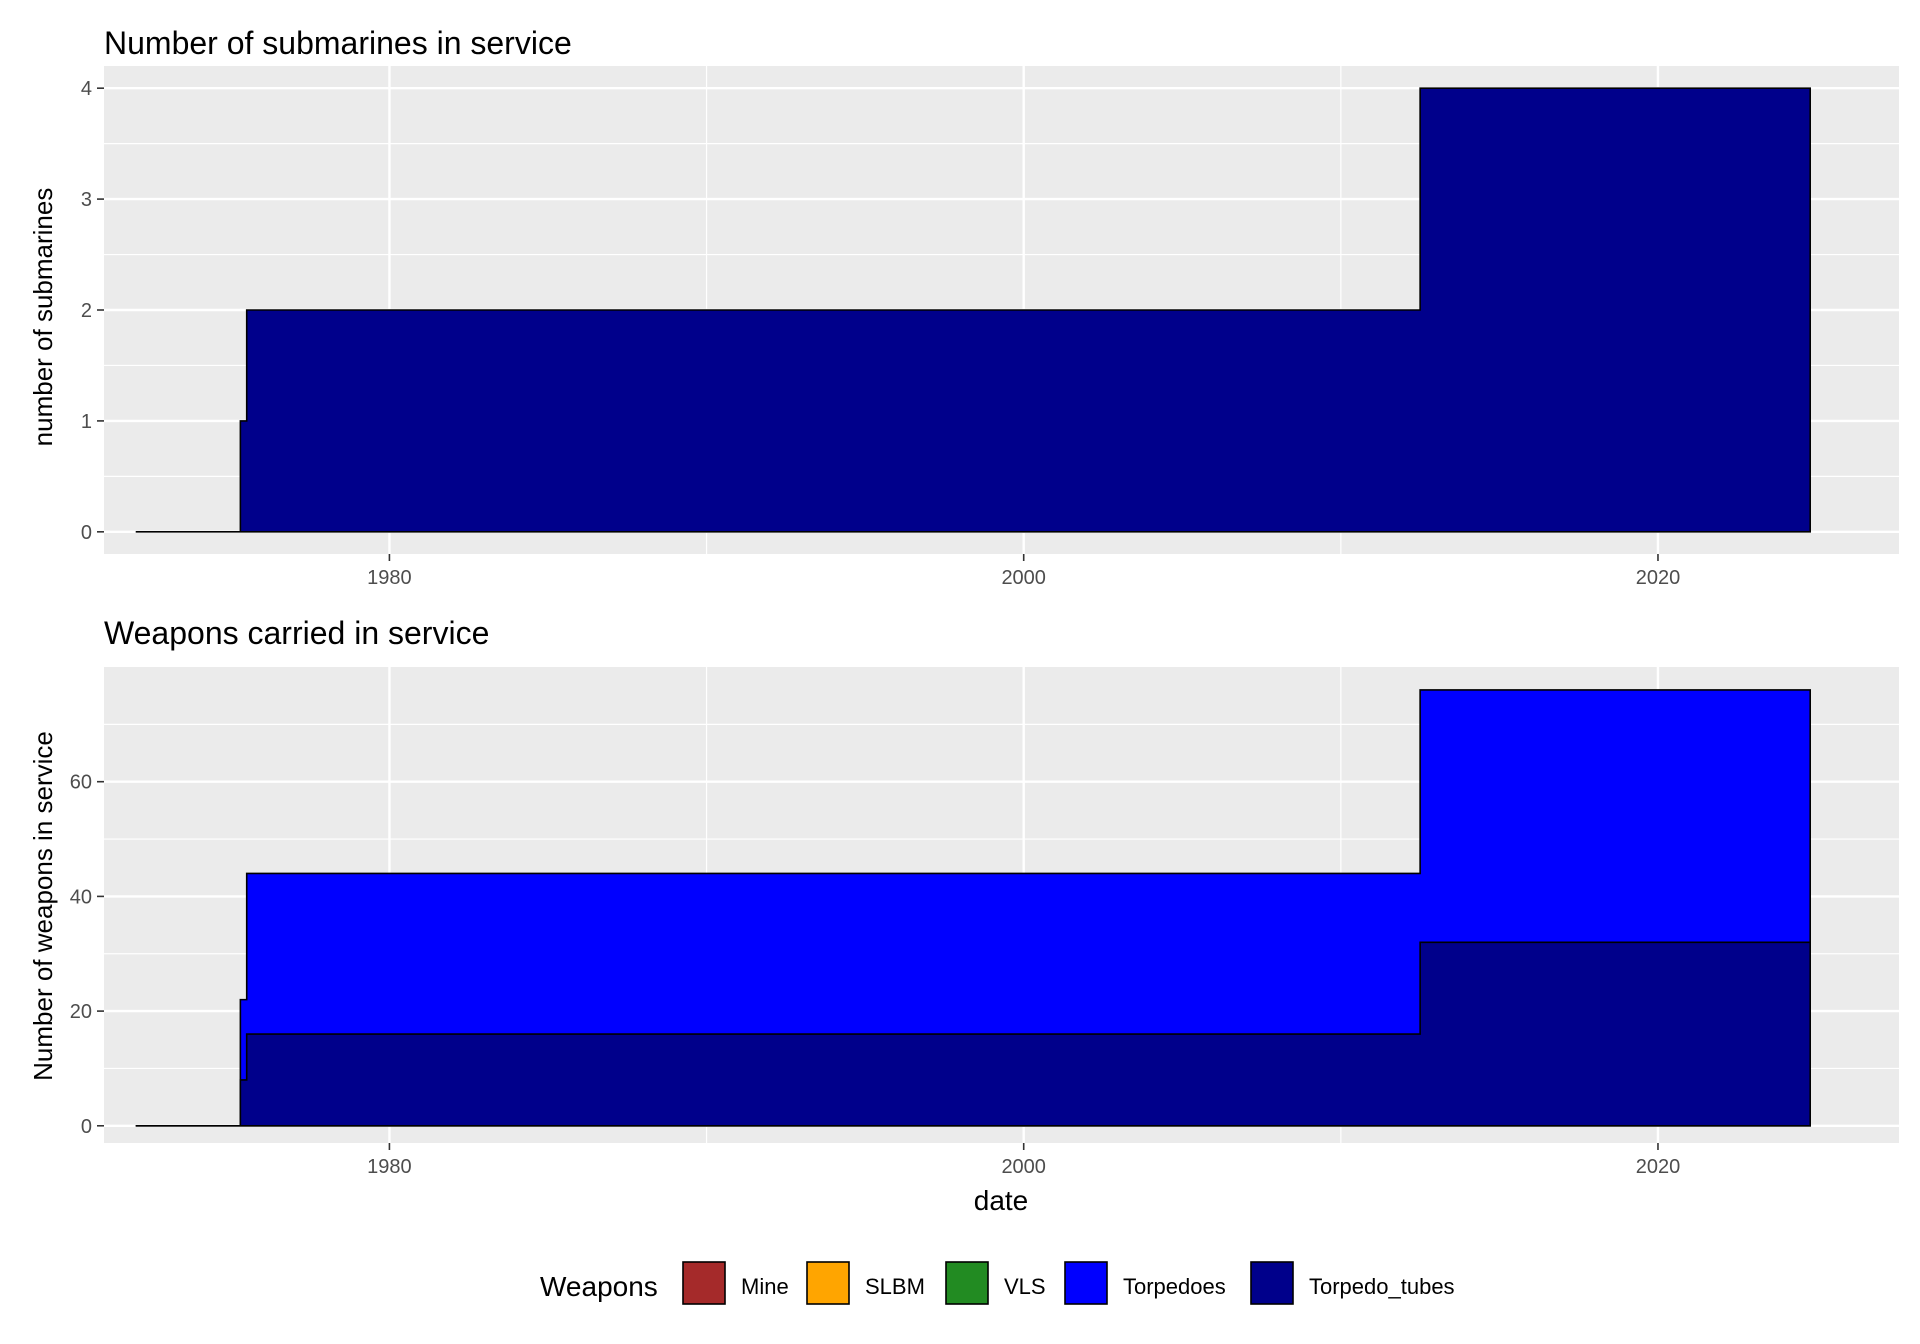 The height and width of the screenshot is (1344, 1920). What do you see at coordinates (43, 317) in the screenshot?
I see `y-axis-label-submarines: number of submarines` at bounding box center [43, 317].